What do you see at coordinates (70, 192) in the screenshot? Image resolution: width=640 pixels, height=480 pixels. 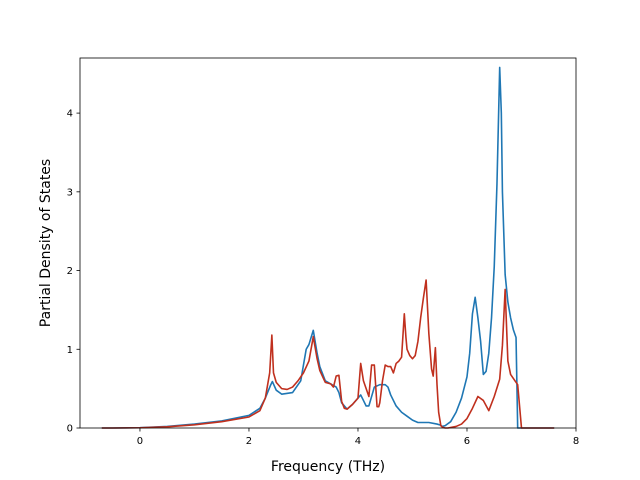 I see `y-tick-label: 3` at bounding box center [70, 192].